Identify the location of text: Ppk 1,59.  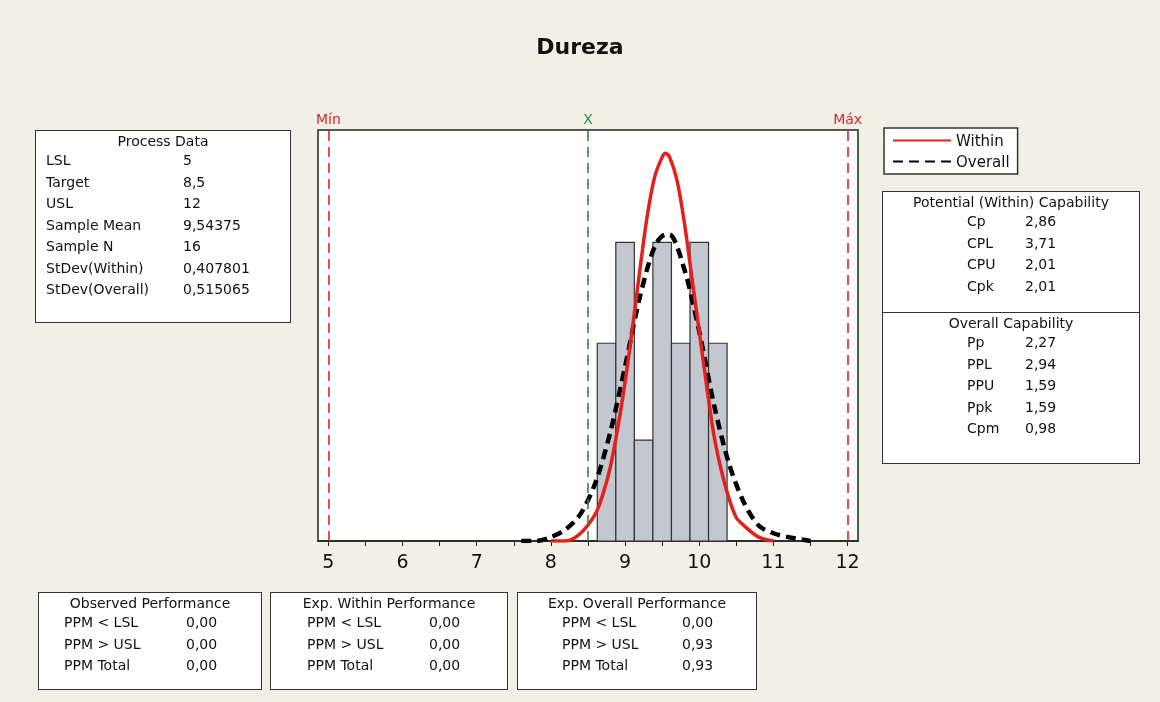
(1012, 406).